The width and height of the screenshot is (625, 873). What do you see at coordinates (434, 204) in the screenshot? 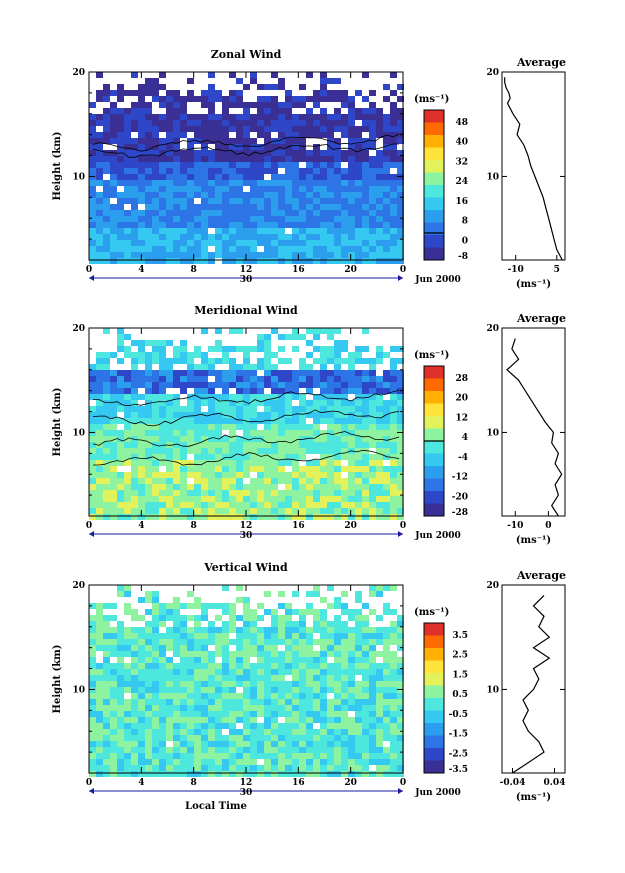
I see `colorbar-swatch` at bounding box center [434, 204].